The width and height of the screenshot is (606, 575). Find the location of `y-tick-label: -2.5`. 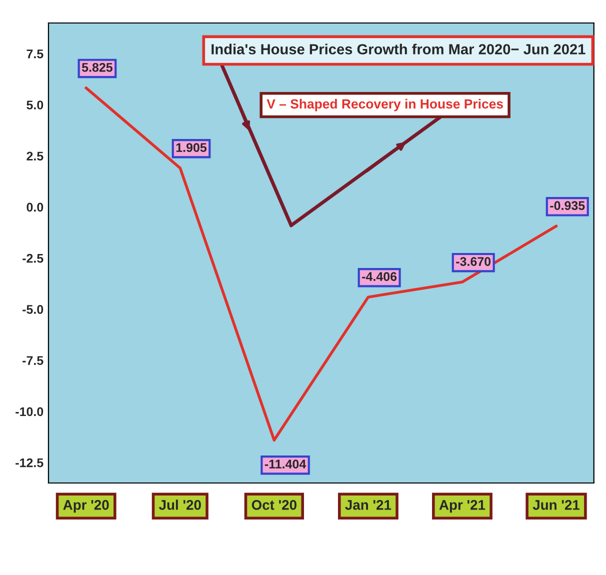

y-tick-label: -2.5 is located at coordinates (33, 258).